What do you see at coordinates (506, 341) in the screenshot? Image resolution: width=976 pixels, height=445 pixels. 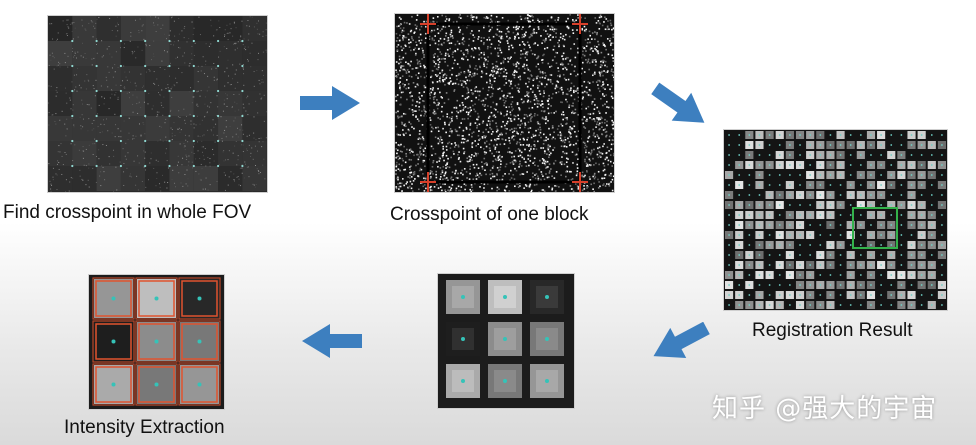 I see `zoomed-block-image` at bounding box center [506, 341].